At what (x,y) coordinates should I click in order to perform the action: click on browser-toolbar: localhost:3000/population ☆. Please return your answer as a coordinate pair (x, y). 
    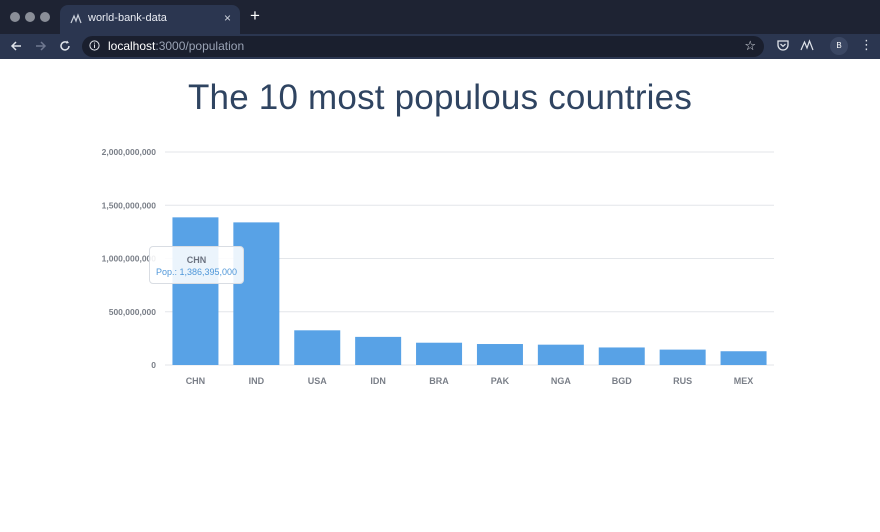
    Looking at the image, I should click on (440, 46).